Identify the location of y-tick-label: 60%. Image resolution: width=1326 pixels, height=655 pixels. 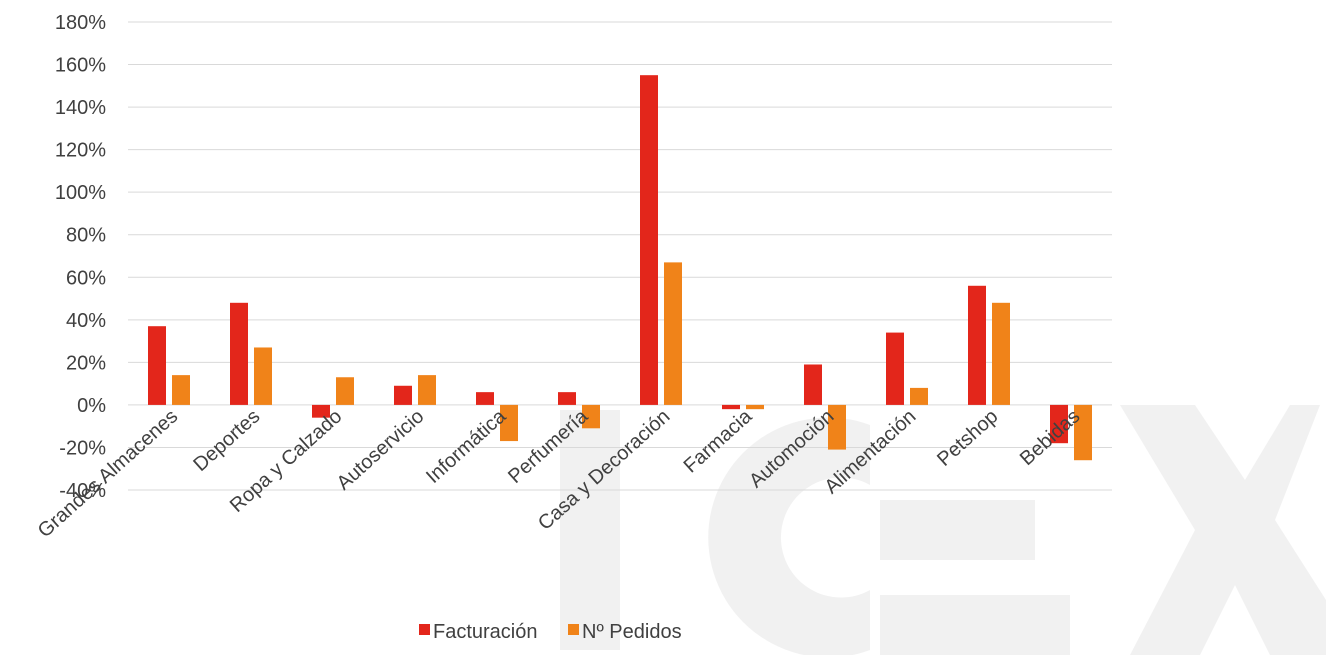
(86, 278).